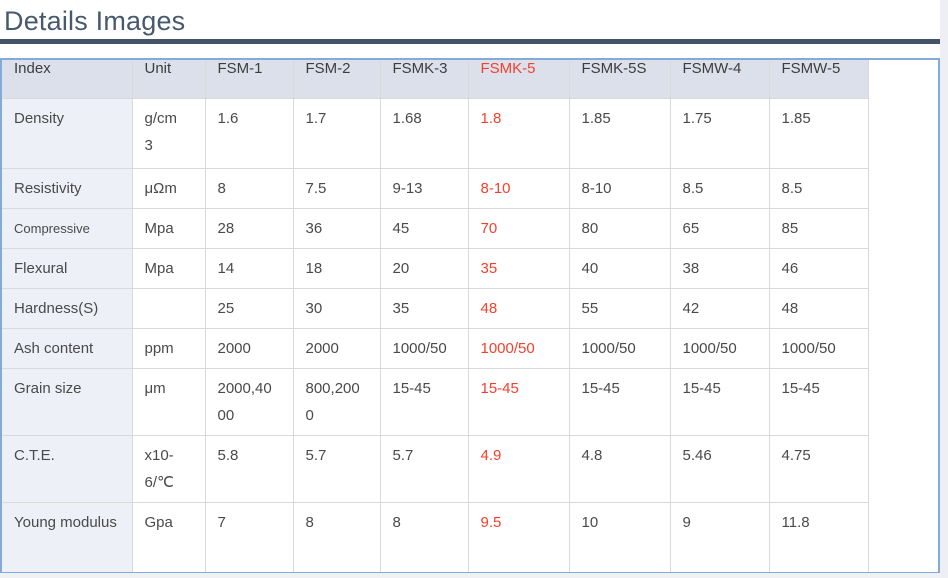 The image size is (948, 578). Describe the element at coordinates (249, 537) in the screenshot. I see `value-cell: 7` at that location.